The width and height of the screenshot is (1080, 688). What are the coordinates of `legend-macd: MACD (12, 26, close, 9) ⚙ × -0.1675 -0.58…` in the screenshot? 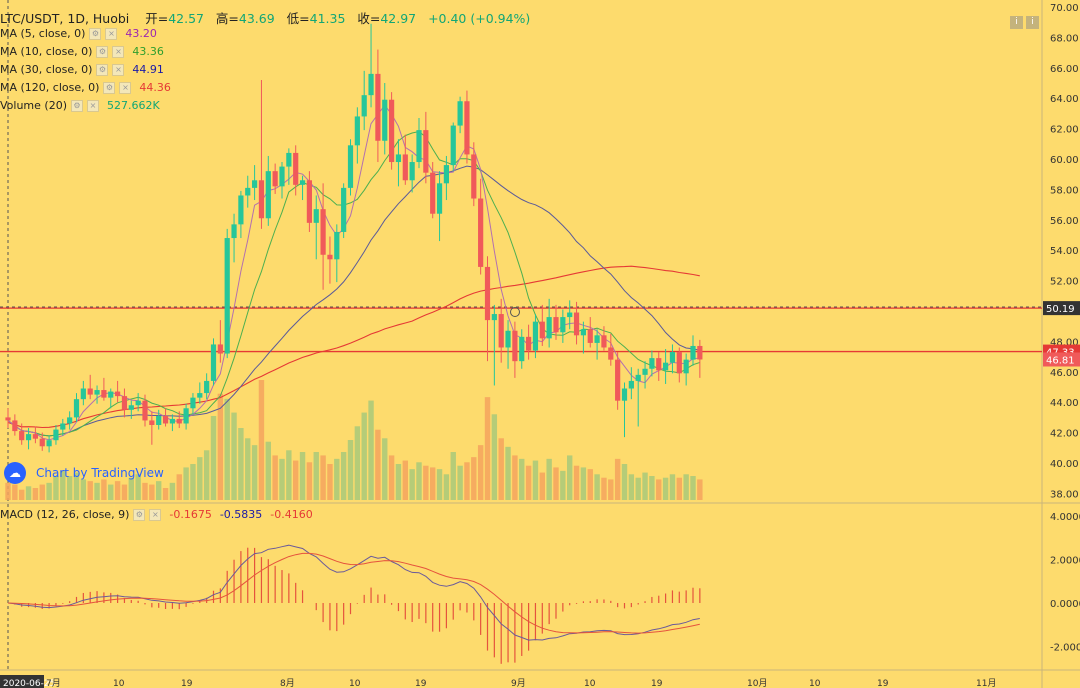 It's located at (156, 514).